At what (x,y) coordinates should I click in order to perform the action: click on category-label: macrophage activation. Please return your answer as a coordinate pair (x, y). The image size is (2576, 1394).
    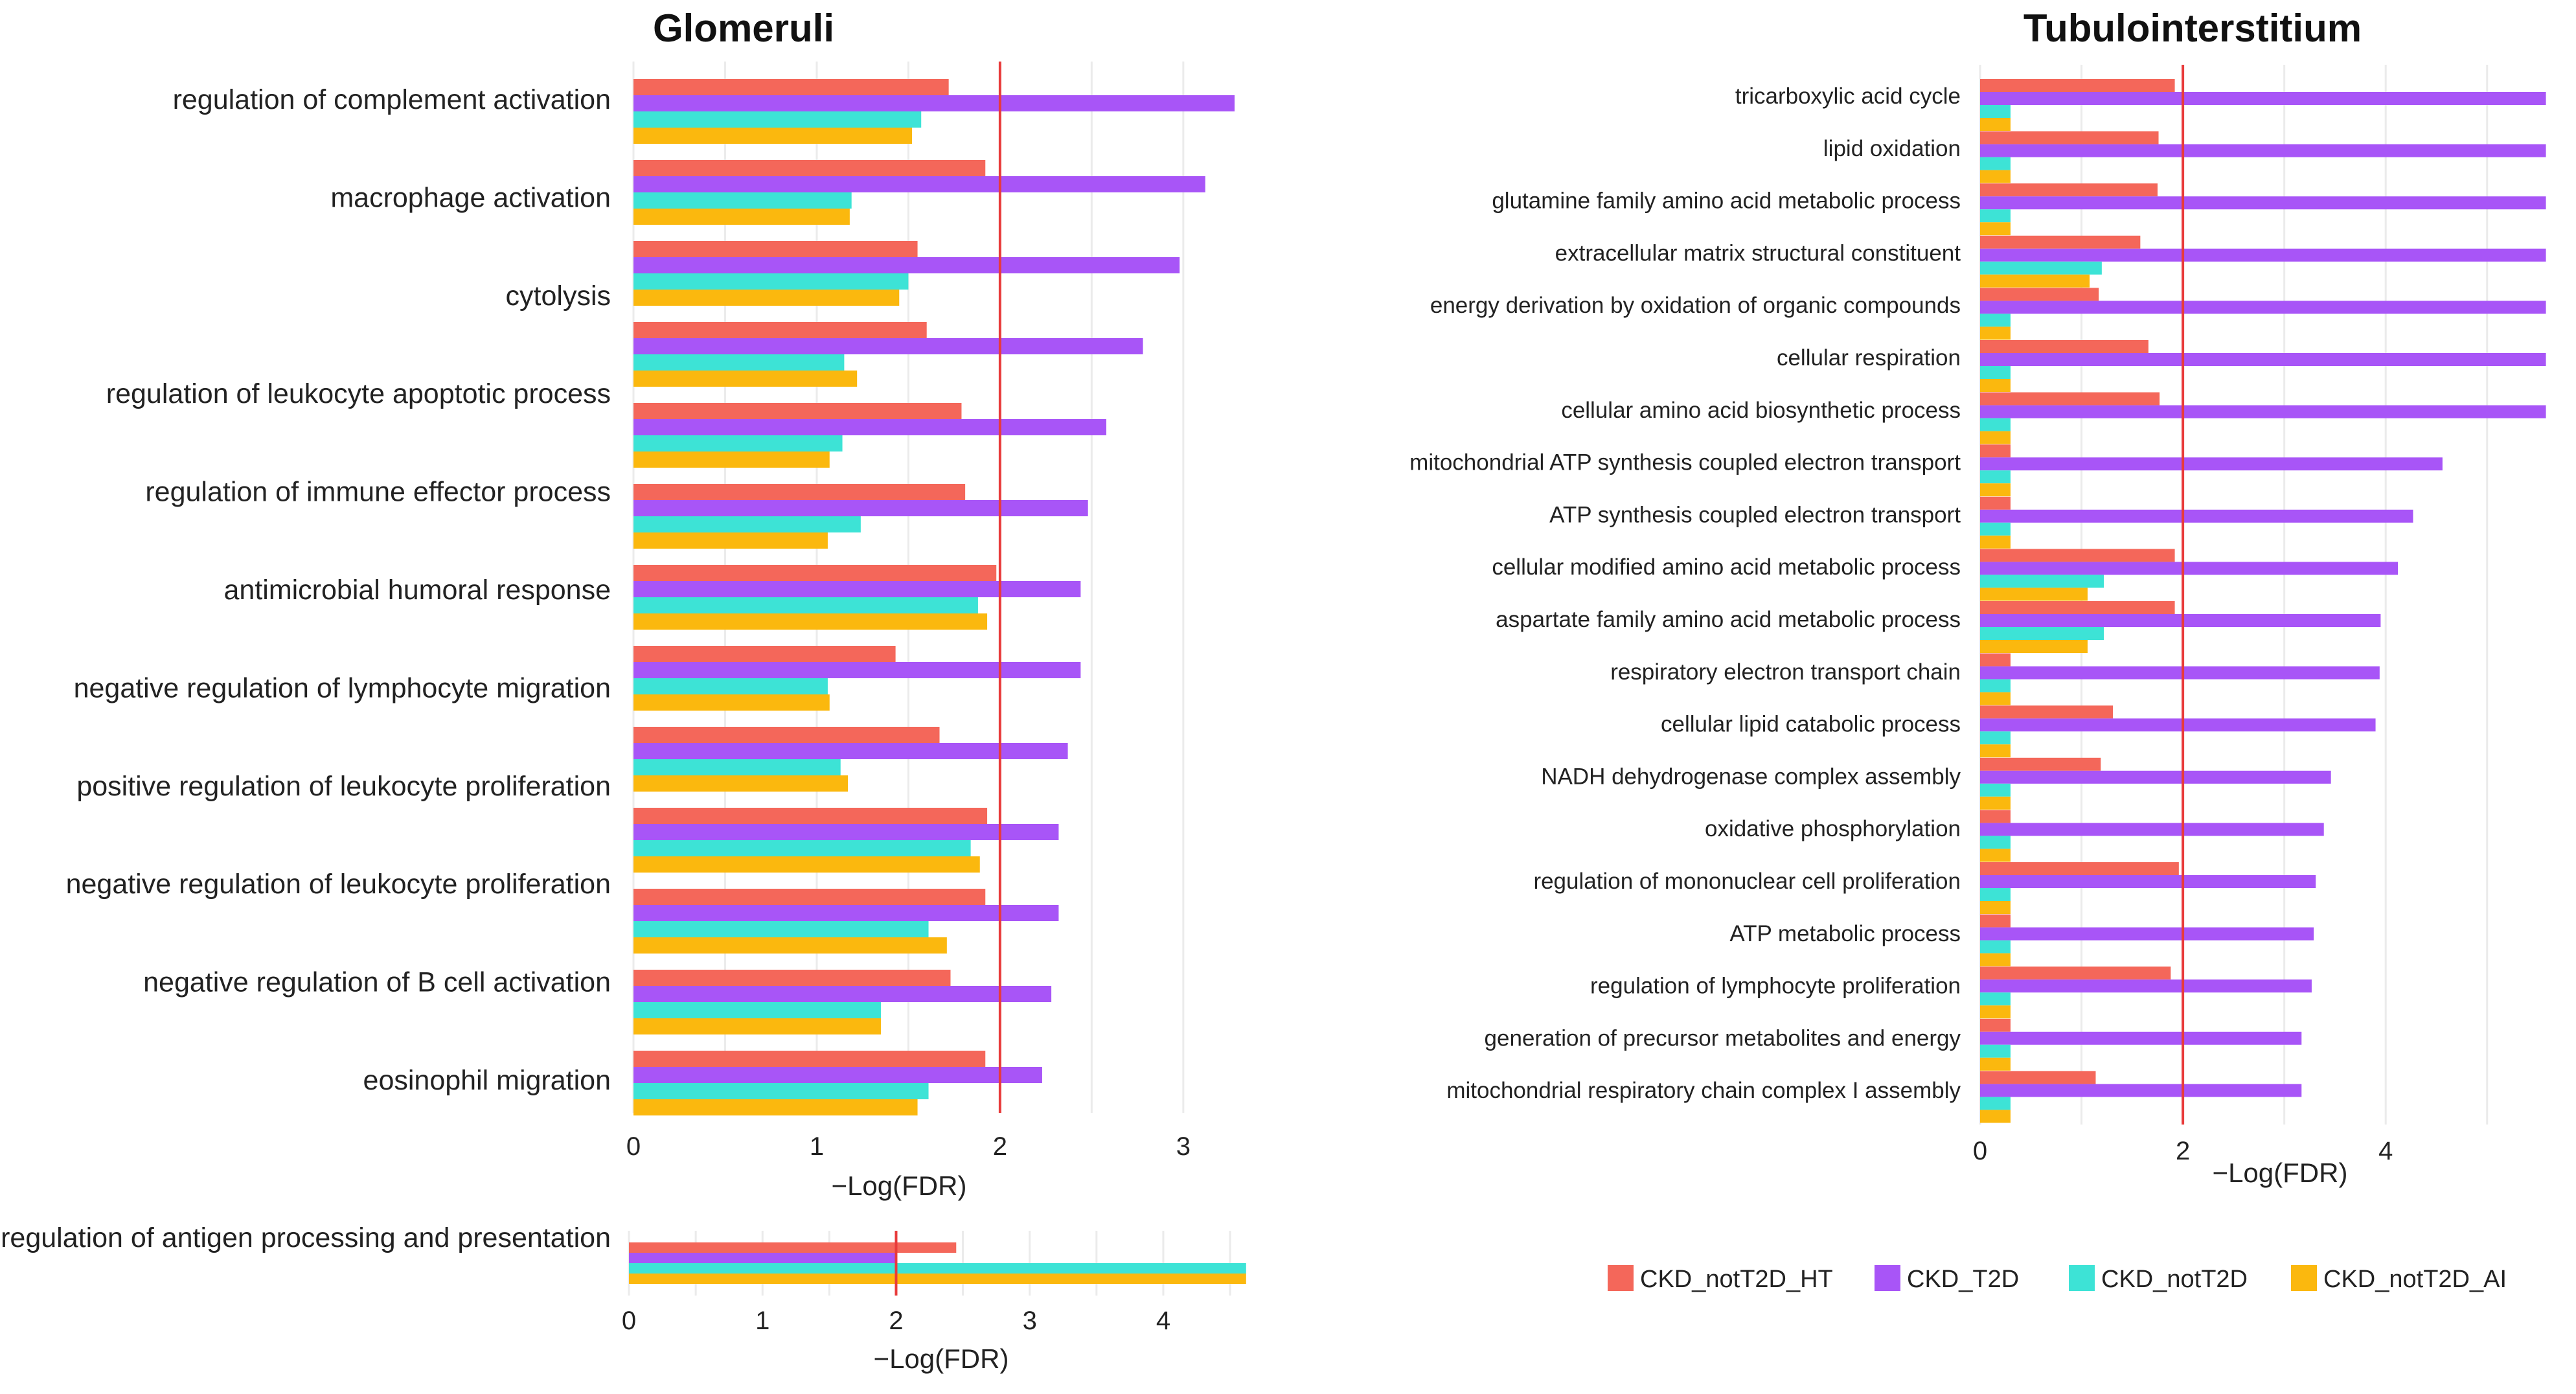
    Looking at the image, I should click on (471, 197).